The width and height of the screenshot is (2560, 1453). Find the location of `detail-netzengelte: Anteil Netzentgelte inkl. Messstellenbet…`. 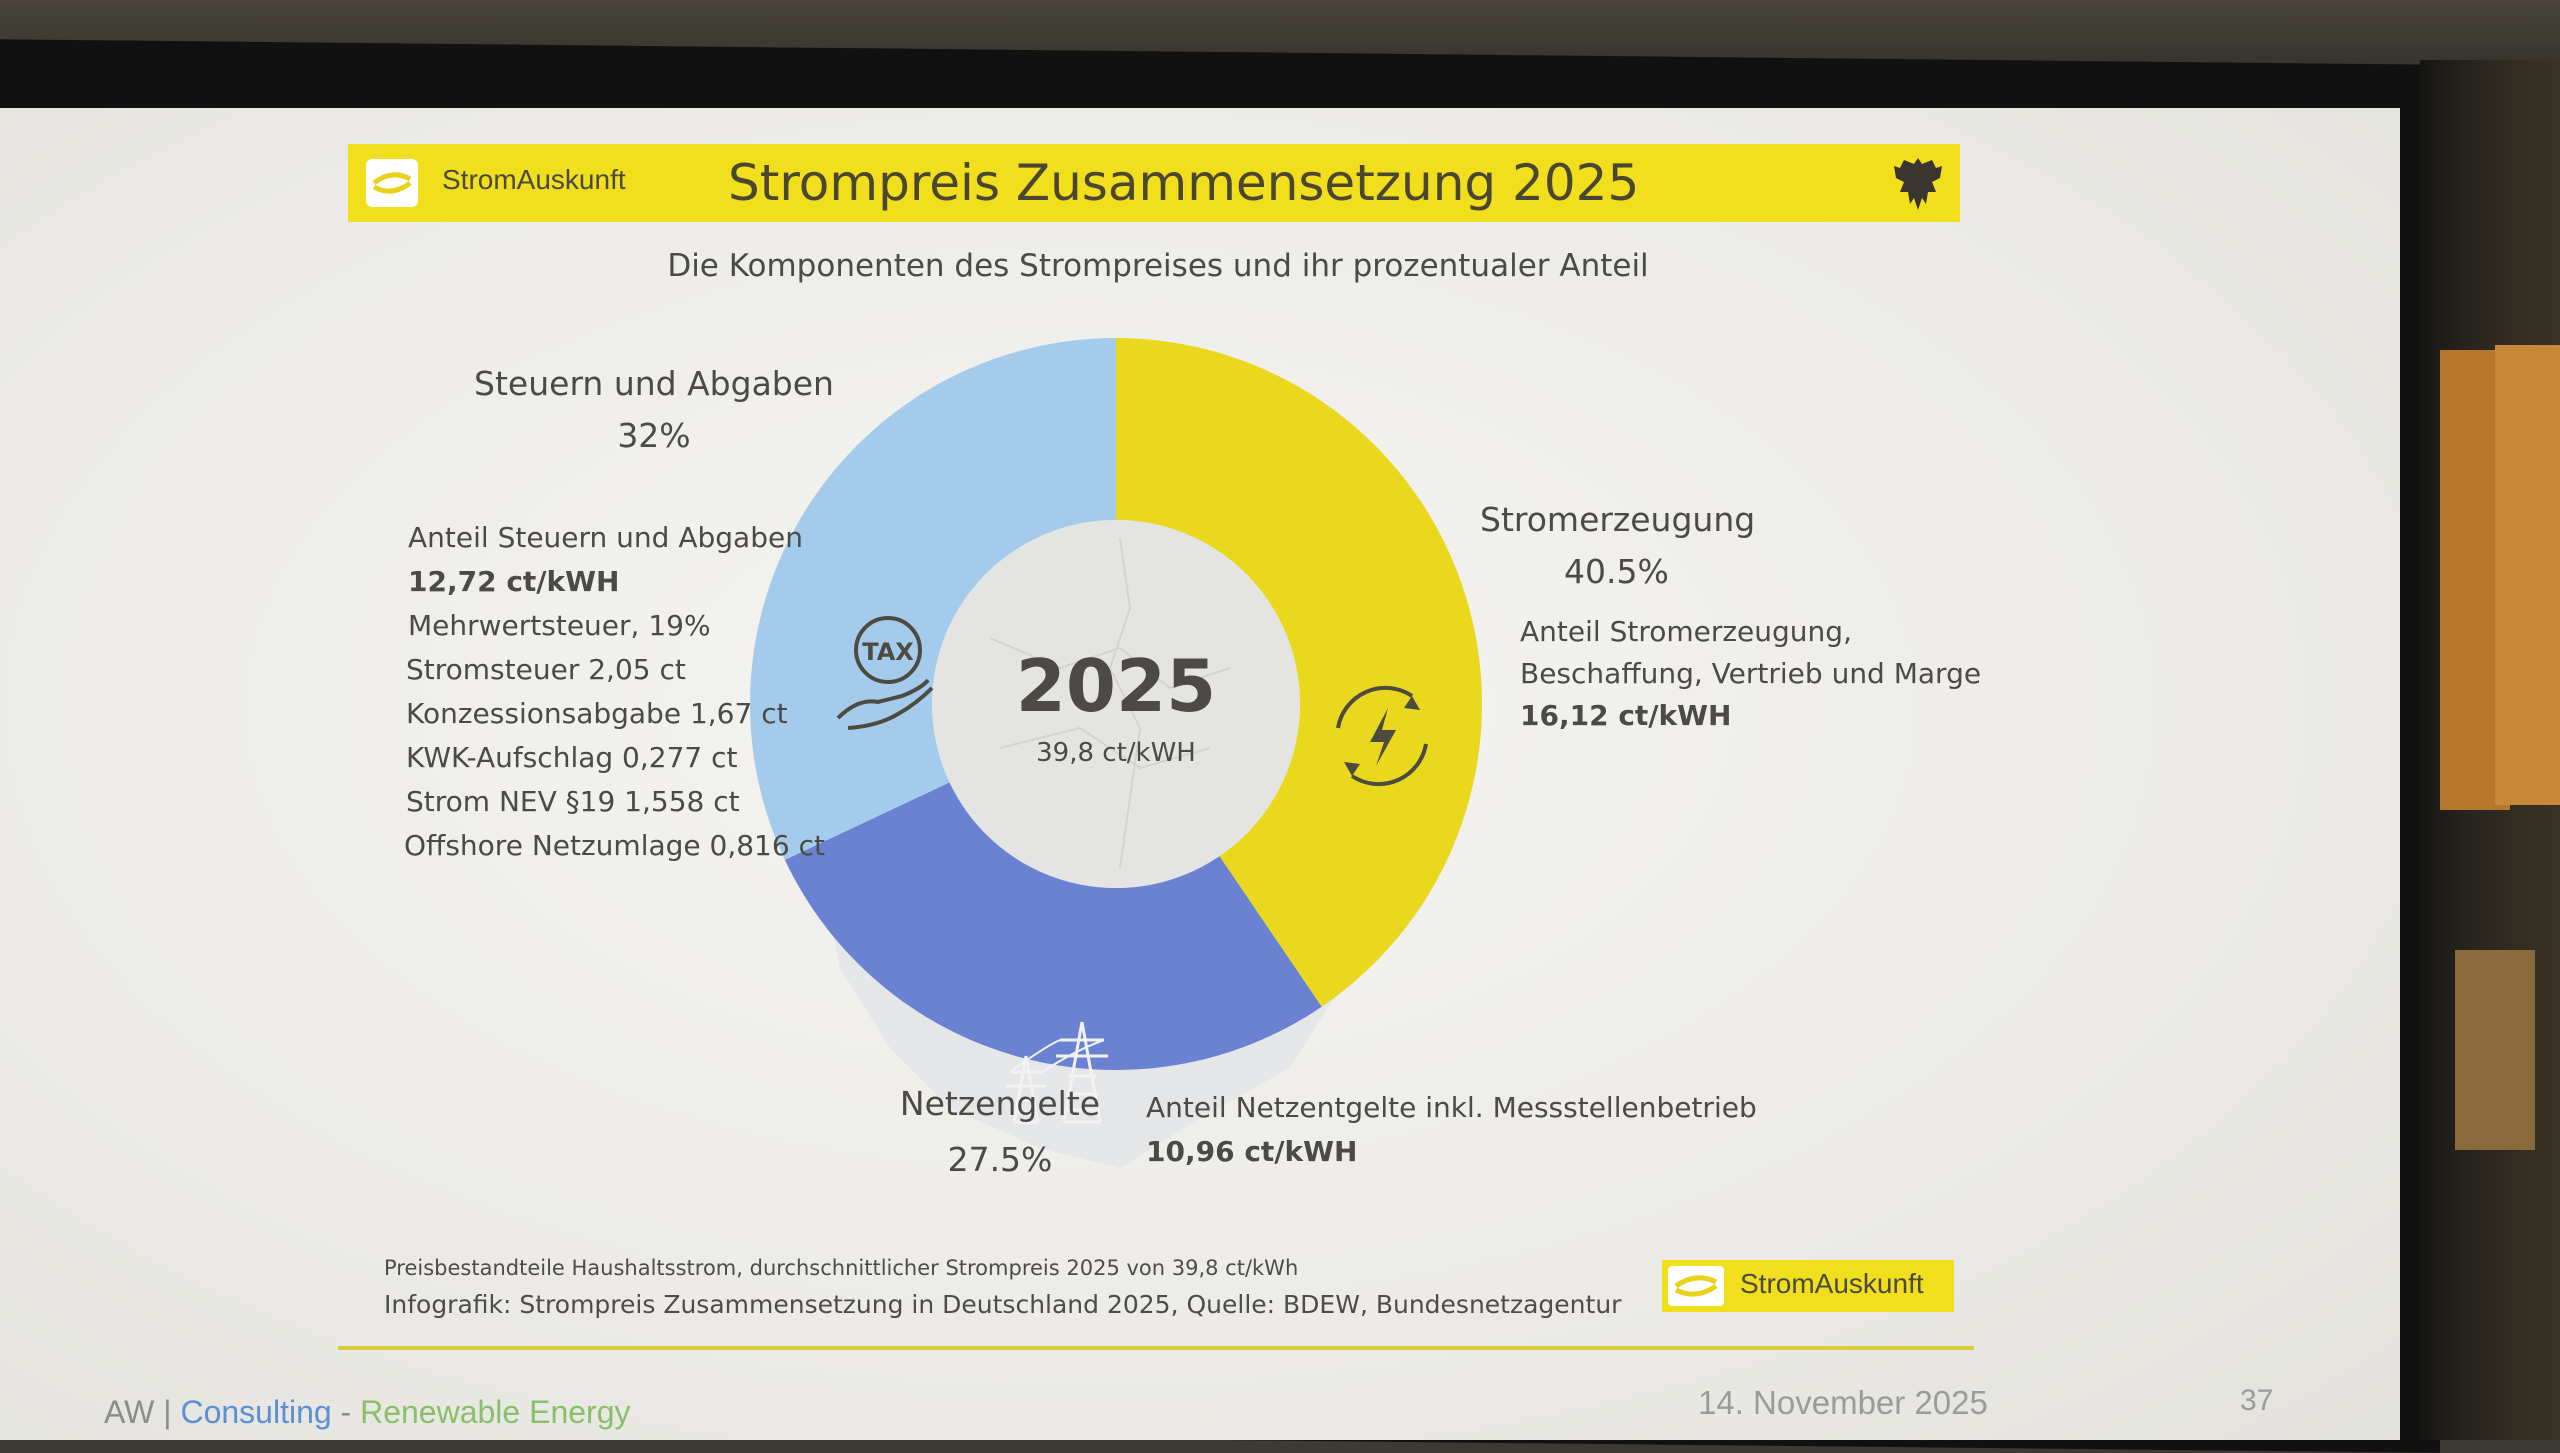

detail-netzengelte: Anteil Netzentgelte inkl. Messstellenbet… is located at coordinates (1451, 1107).